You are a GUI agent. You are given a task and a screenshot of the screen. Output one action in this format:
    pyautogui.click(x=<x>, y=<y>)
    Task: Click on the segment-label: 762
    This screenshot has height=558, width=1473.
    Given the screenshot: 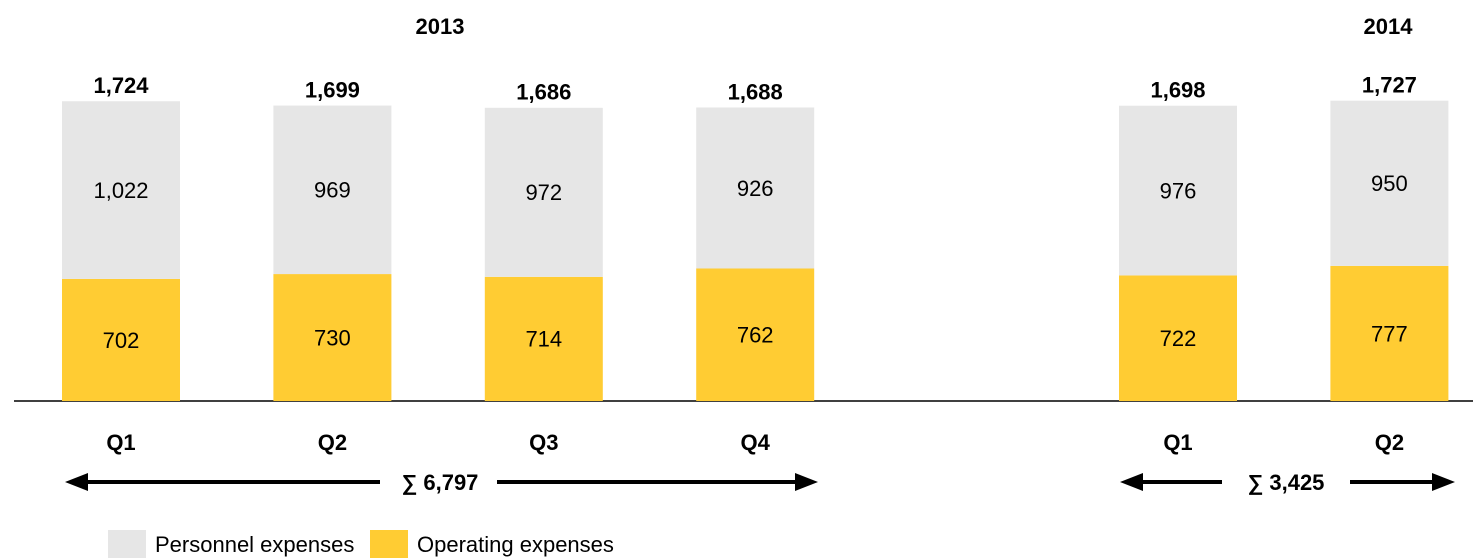 What is the action you would take?
    pyautogui.click(x=755, y=335)
    